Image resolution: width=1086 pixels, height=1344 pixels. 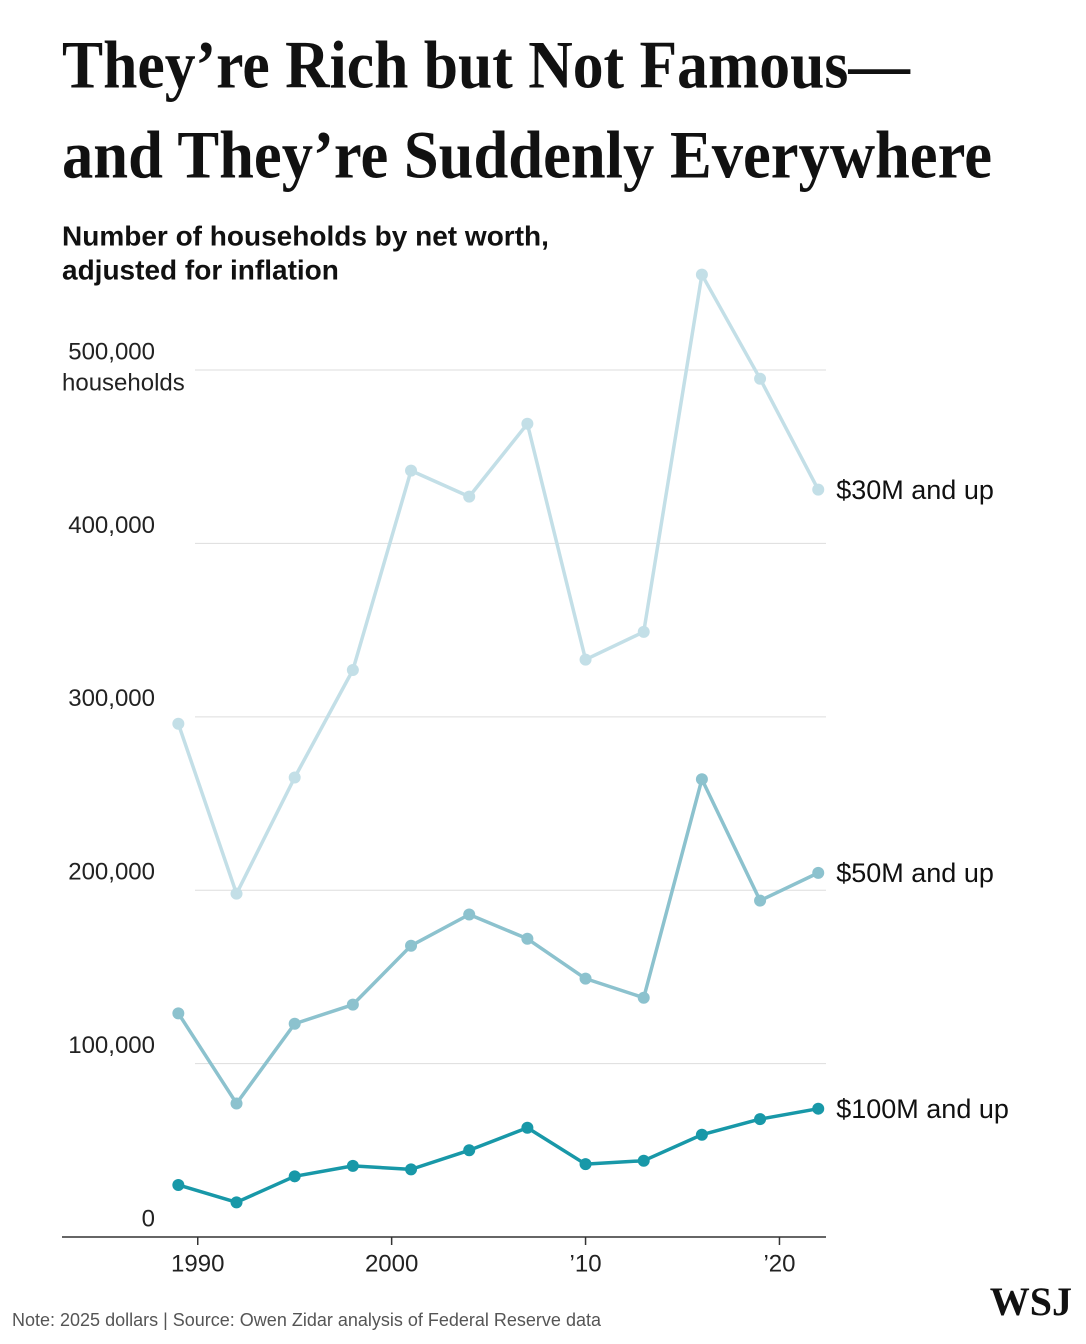 What do you see at coordinates (111, 351) in the screenshot?
I see `y-tick-label: 500,000` at bounding box center [111, 351].